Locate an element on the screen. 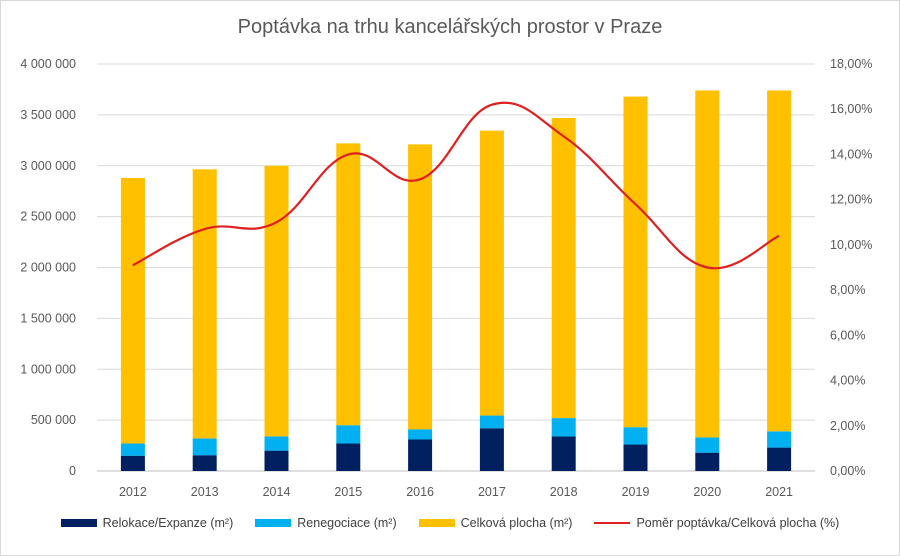  legend-item: Renegociace (m²) is located at coordinates (326, 523).